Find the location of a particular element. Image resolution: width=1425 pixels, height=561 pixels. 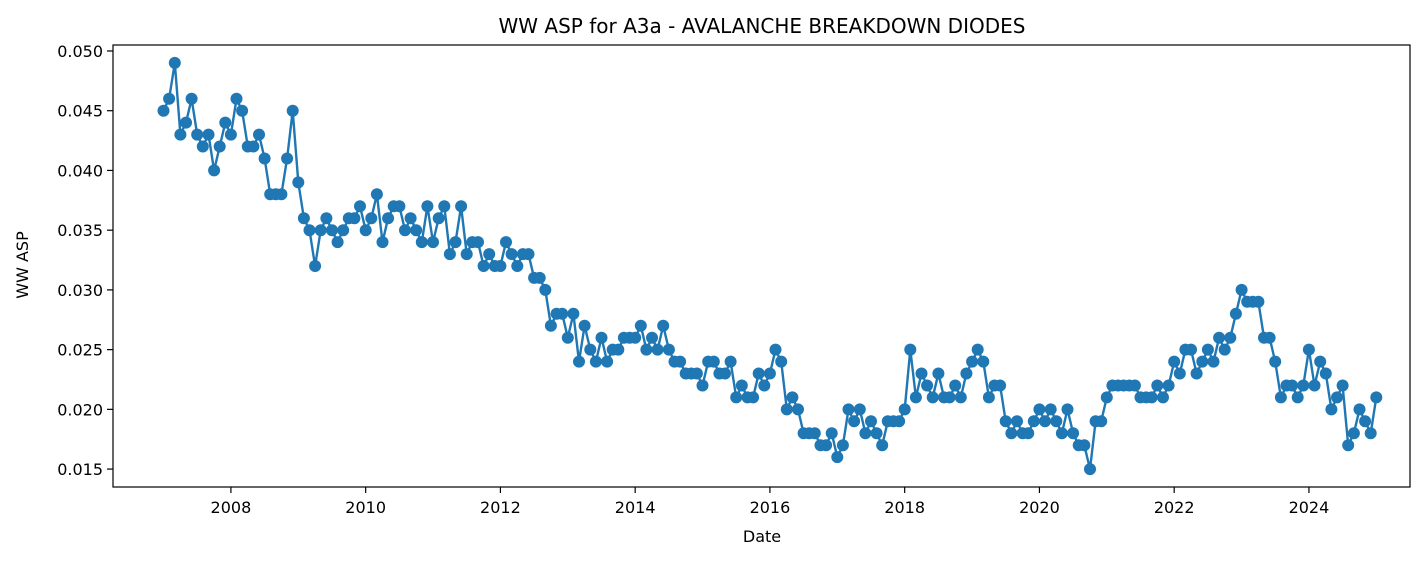

x-axis: 2008 2010 2012 2014 2016 2018 2020 2022 2024 is located at coordinates (770, 502).